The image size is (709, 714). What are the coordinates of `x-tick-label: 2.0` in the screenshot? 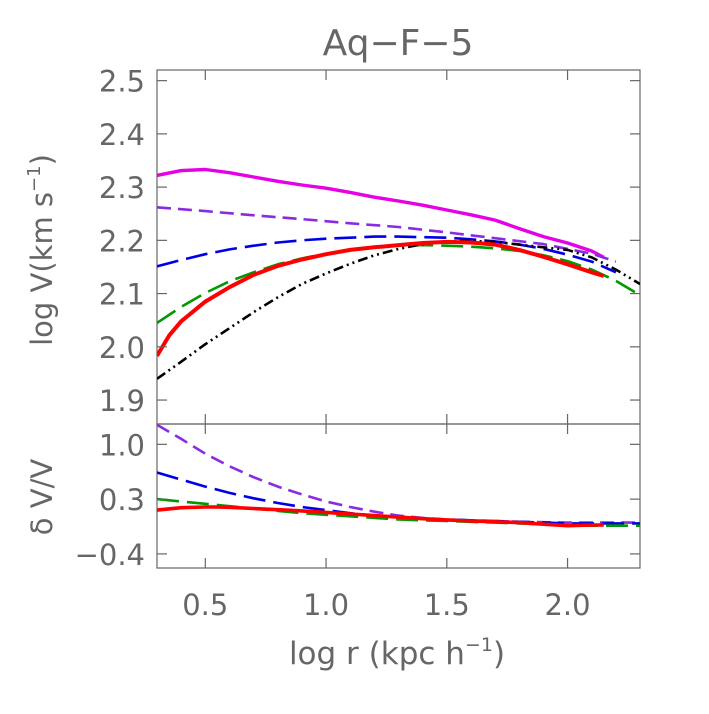 It's located at (567, 605).